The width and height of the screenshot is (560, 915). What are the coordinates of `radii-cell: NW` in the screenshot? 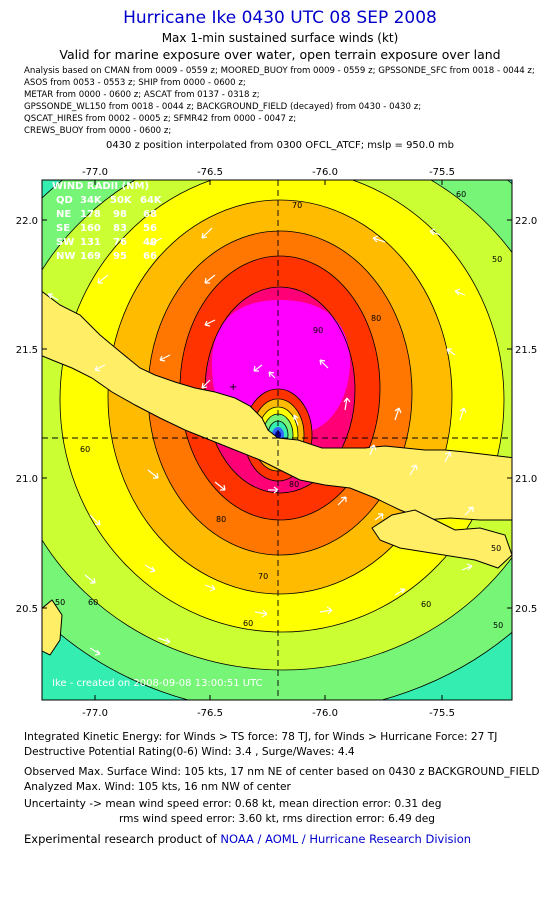 It's located at (65, 256).